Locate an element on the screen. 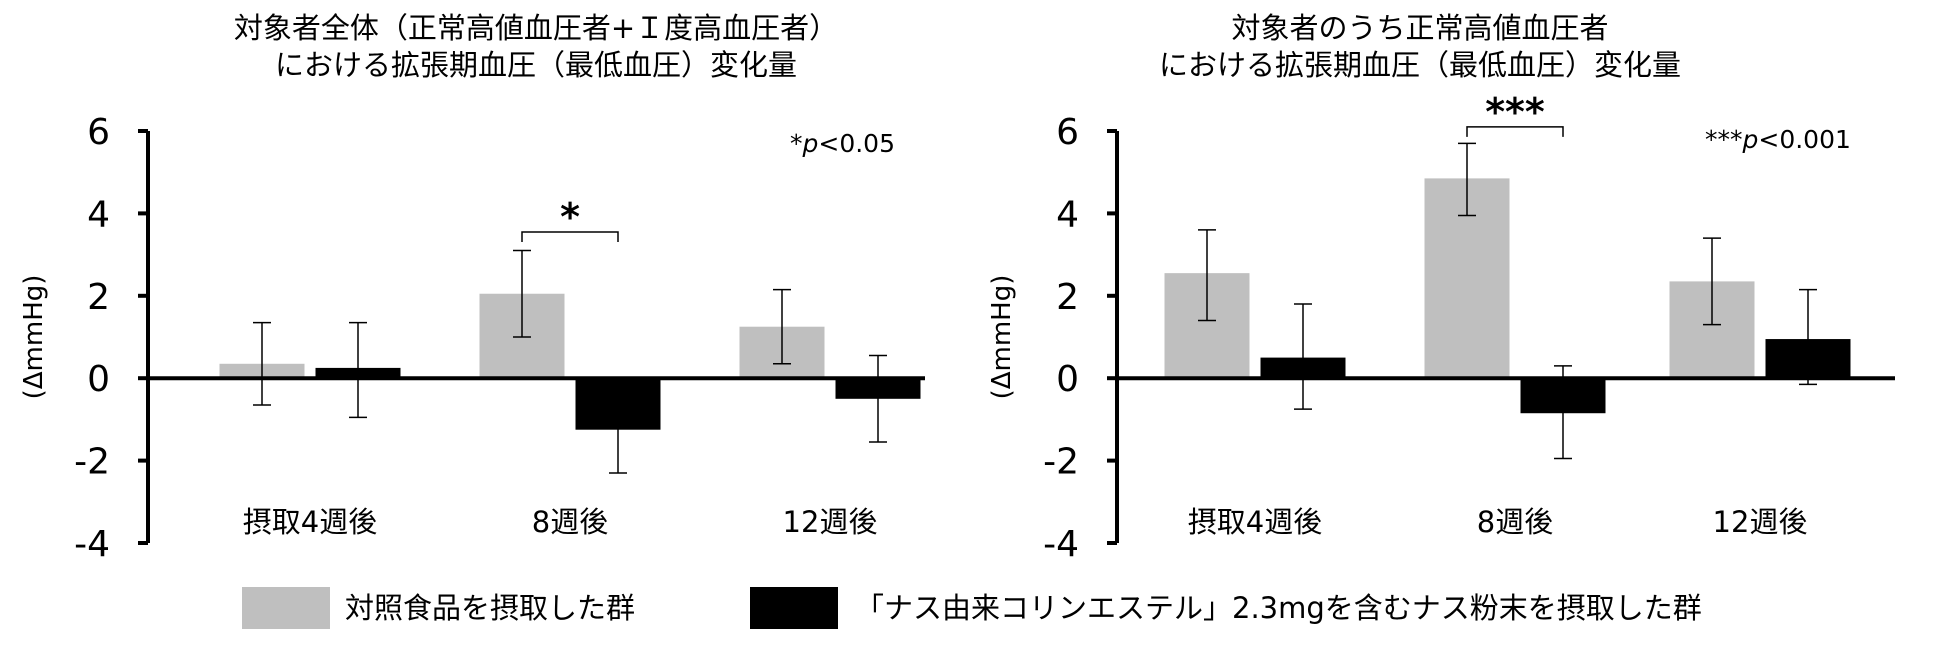 Image resolution: width=1950 pixels, height=648 pixels. significance-marker: * is located at coordinates (570, 217).